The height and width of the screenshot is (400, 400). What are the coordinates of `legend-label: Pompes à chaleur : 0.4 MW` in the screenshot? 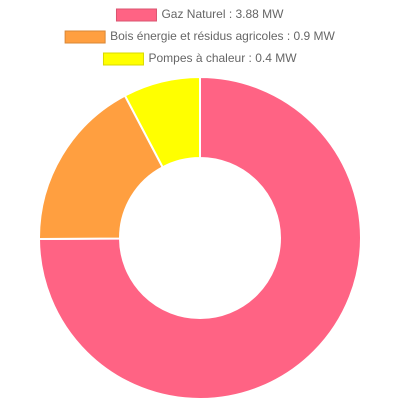 It's located at (222, 58).